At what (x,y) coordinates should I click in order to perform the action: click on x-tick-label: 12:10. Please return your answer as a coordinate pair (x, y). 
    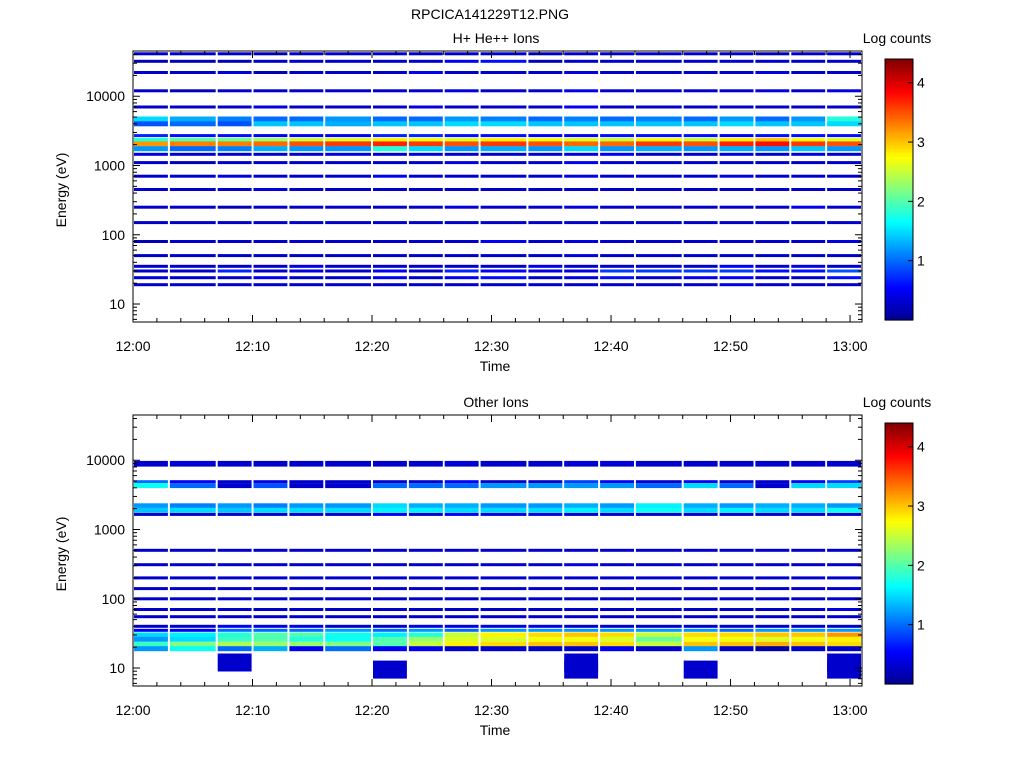
    Looking at the image, I should click on (252, 346).